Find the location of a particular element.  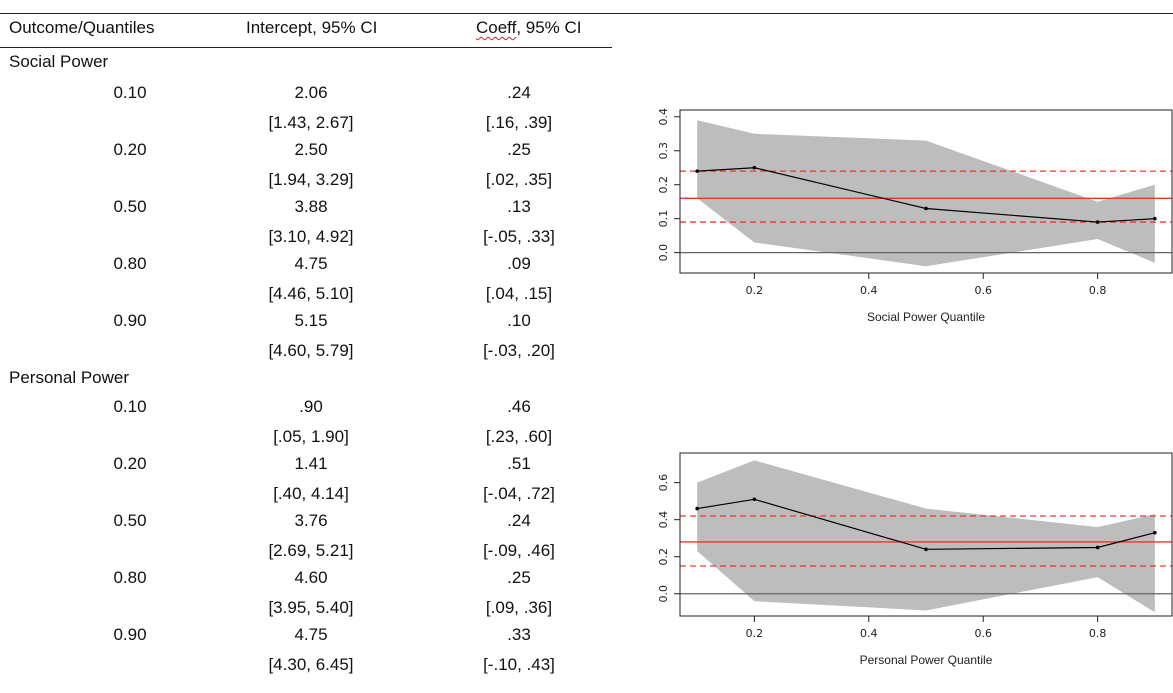

header-coeff-word: Coeff is located at coordinates (496, 27).